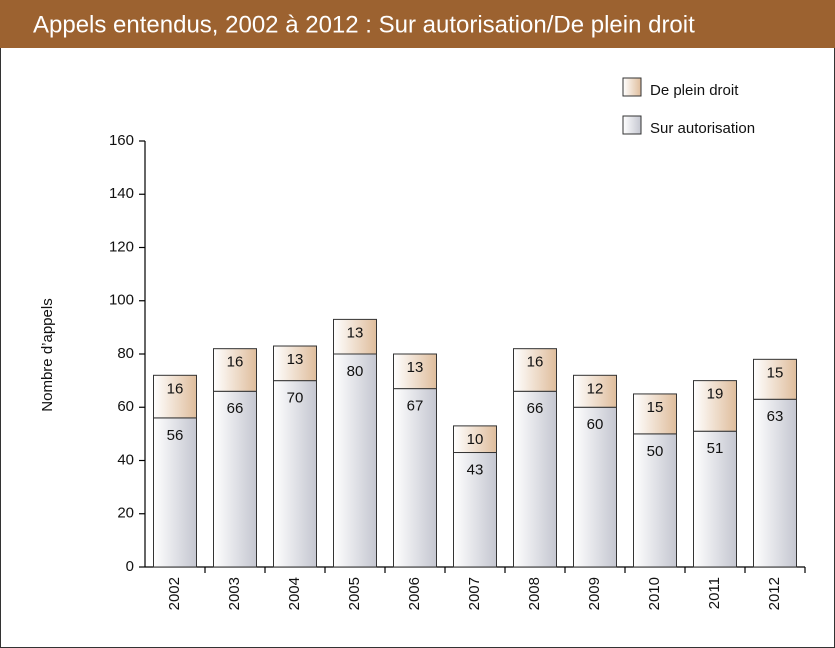 The image size is (835, 648). I want to click on x-tick-label: 2005, so click(354, 593).